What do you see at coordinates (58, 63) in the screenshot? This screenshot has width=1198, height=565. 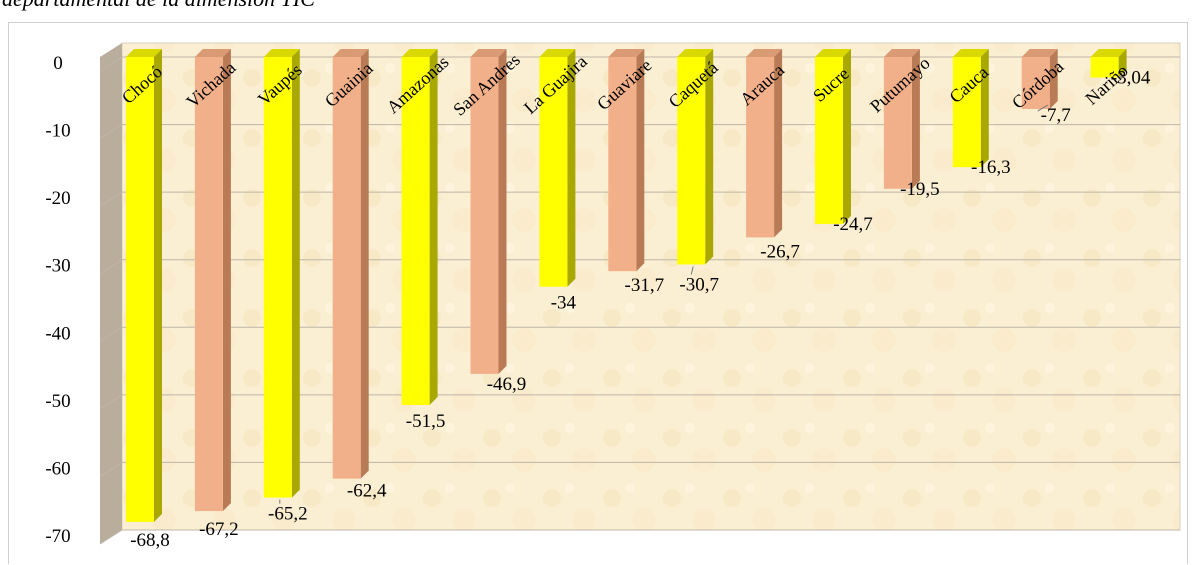 I see `y-tick-label: 0` at bounding box center [58, 63].